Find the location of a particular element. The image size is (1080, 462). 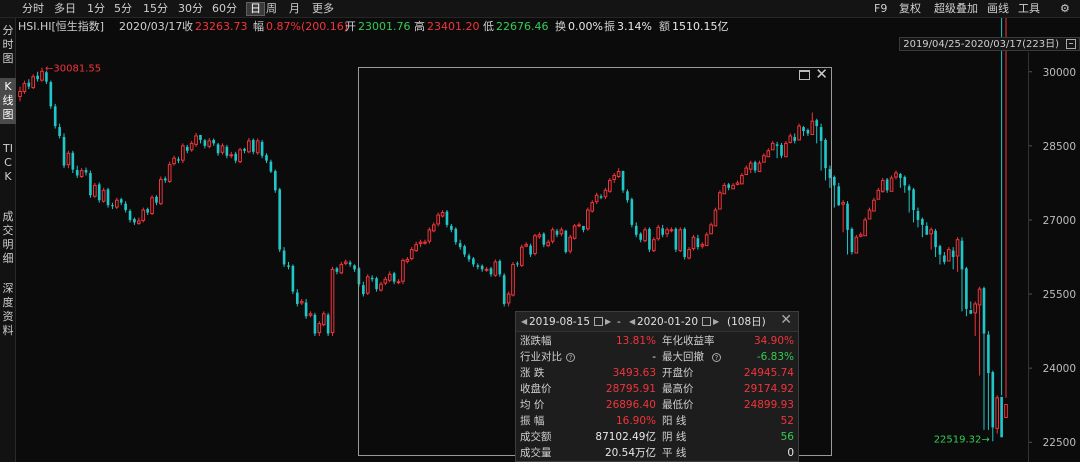

gear-icon: ⚙ is located at coordinates (1065, 8).